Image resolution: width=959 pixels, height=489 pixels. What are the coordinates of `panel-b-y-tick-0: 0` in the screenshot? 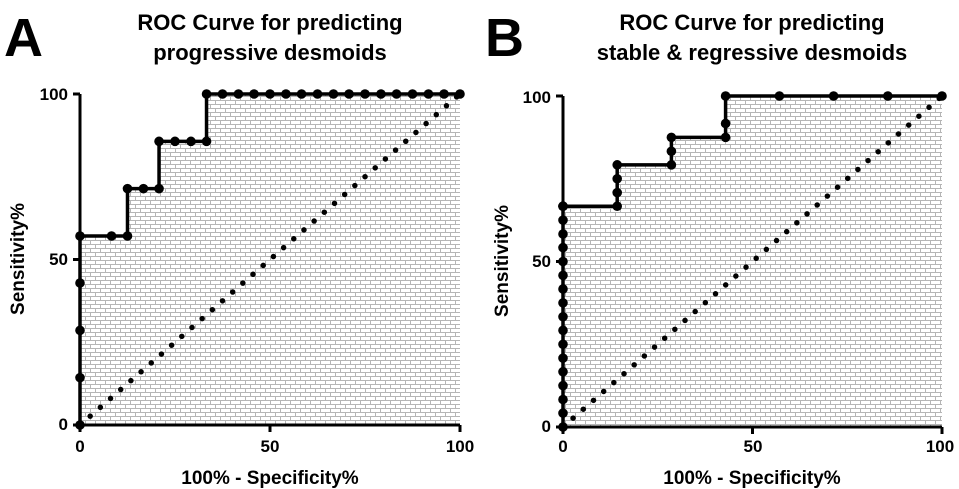 It's located at (546, 426).